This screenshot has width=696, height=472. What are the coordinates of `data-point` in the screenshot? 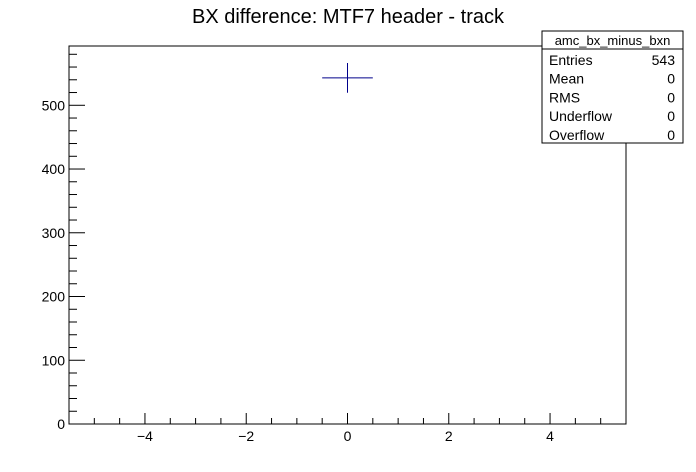 It's located at (347, 78).